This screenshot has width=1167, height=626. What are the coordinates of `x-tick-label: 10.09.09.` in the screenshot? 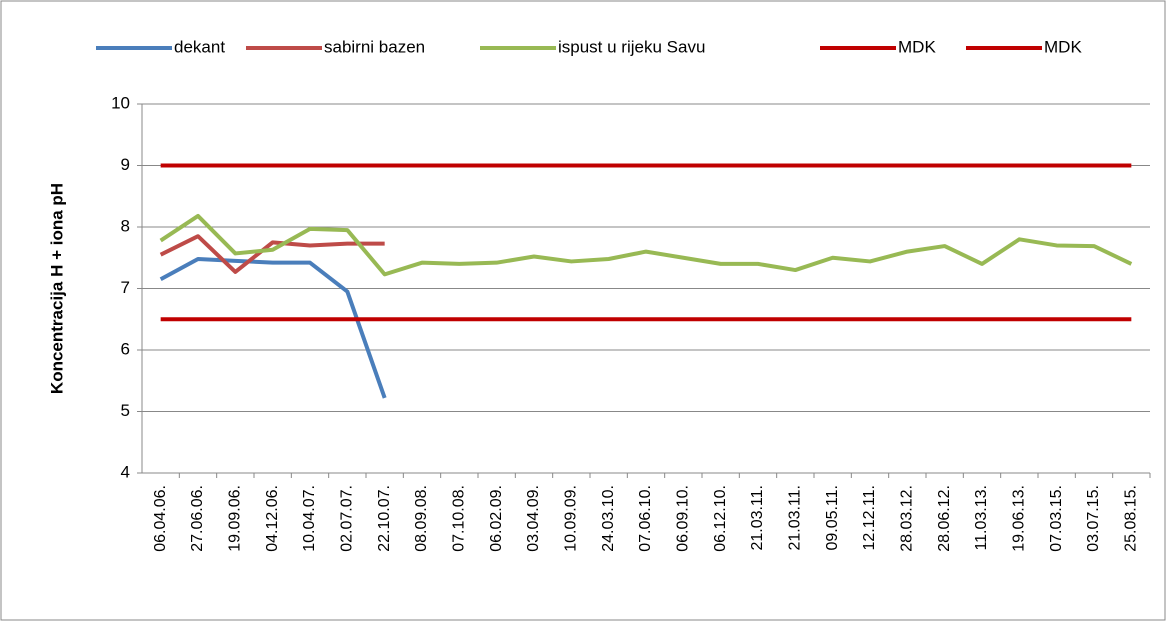 It's located at (571, 518).